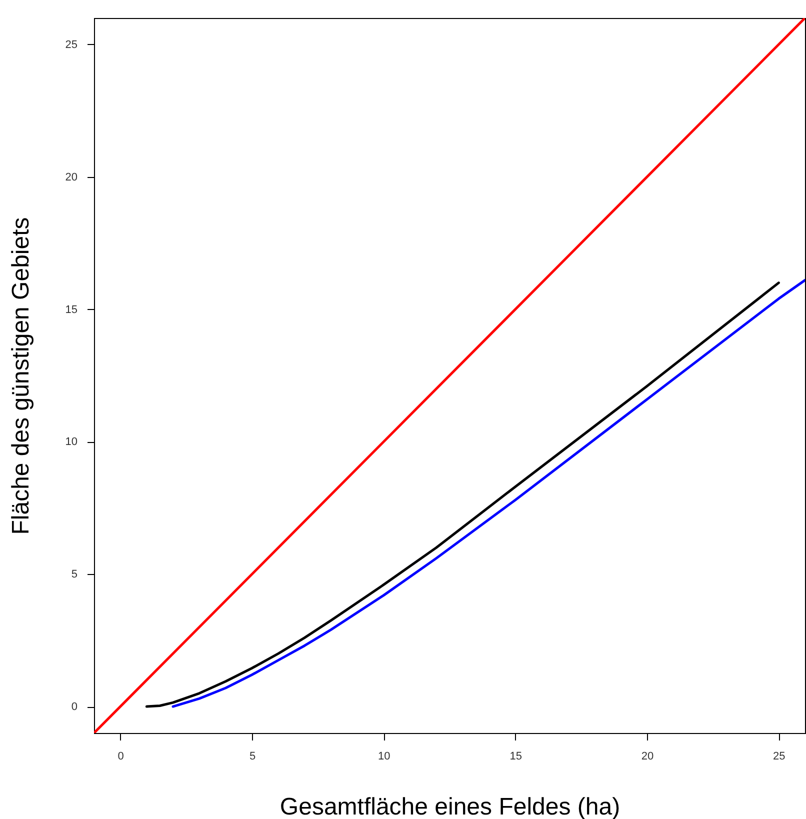 The image size is (806, 819). Describe the element at coordinates (779, 756) in the screenshot. I see `x-tick-label: 25` at that location.